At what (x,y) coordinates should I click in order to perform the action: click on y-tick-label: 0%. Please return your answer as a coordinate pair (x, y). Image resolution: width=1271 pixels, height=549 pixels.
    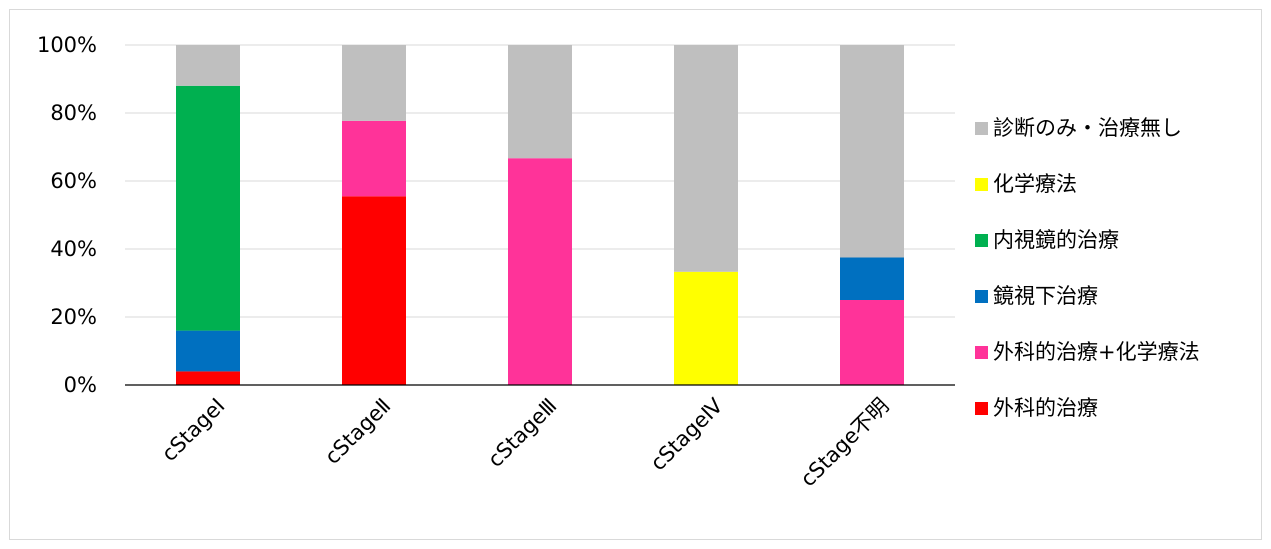
    Looking at the image, I should click on (80, 385).